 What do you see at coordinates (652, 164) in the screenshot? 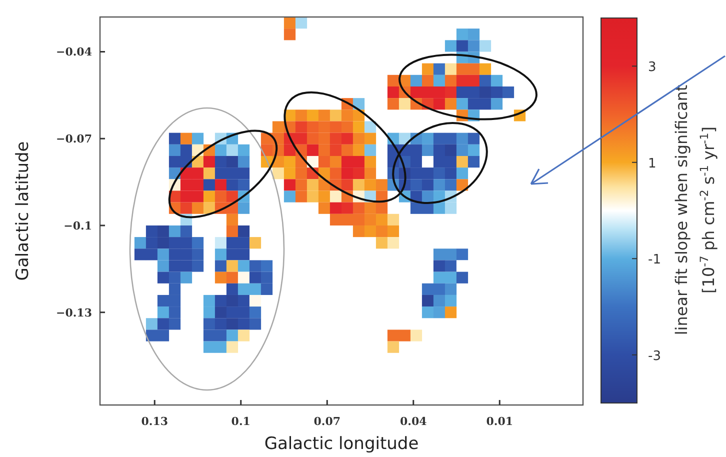
I see `color-bar-label: 1` at bounding box center [652, 164].